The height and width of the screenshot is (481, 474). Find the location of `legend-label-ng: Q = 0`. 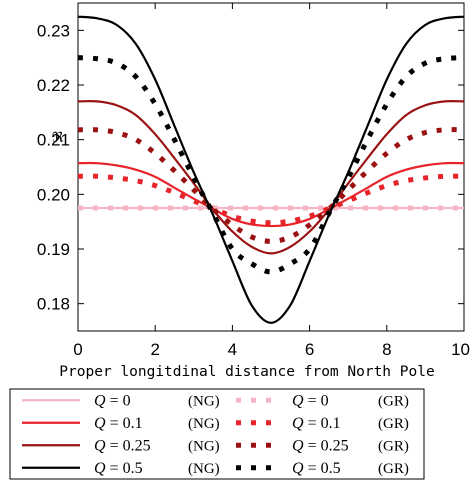

legend-label-ng: Q = 0 is located at coordinates (112, 400).